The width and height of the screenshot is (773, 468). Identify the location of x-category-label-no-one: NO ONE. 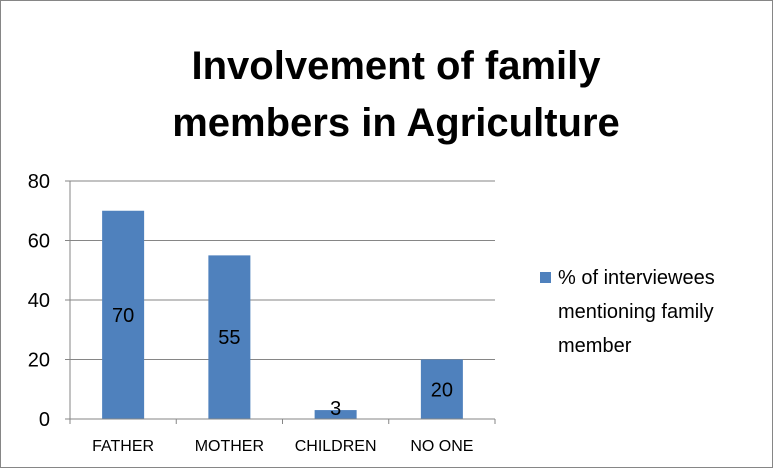
(441, 446).